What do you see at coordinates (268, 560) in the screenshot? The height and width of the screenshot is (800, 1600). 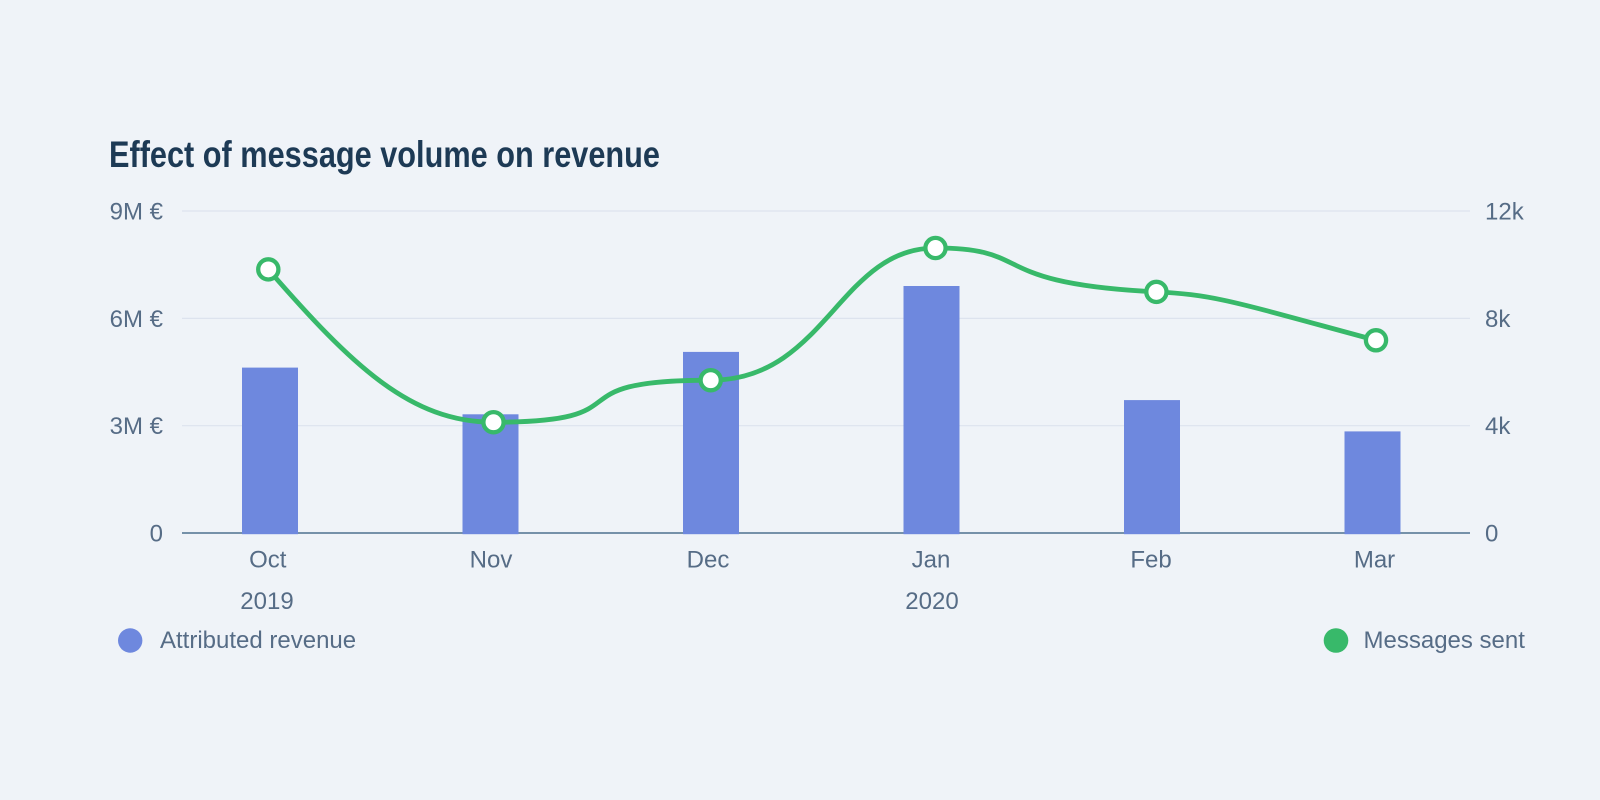 I see `svg-text: Oct` at bounding box center [268, 560].